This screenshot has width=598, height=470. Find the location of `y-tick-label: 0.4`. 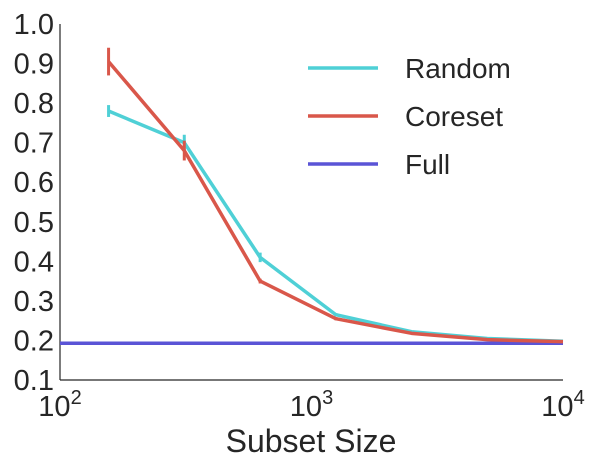

y-tick-label: 0.4 is located at coordinates (34, 262).